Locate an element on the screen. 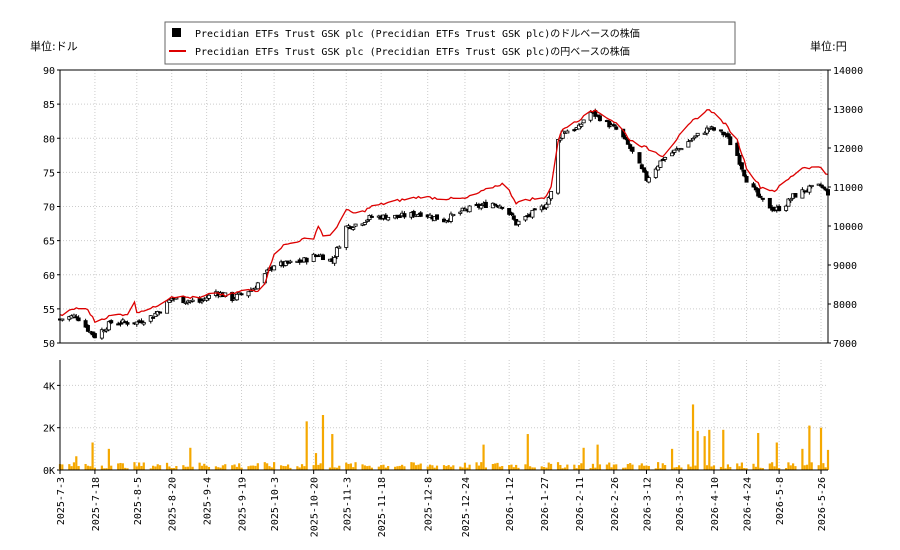 The height and width of the screenshot is (550, 900). right-tick-label: 10000 is located at coordinates (848, 227).